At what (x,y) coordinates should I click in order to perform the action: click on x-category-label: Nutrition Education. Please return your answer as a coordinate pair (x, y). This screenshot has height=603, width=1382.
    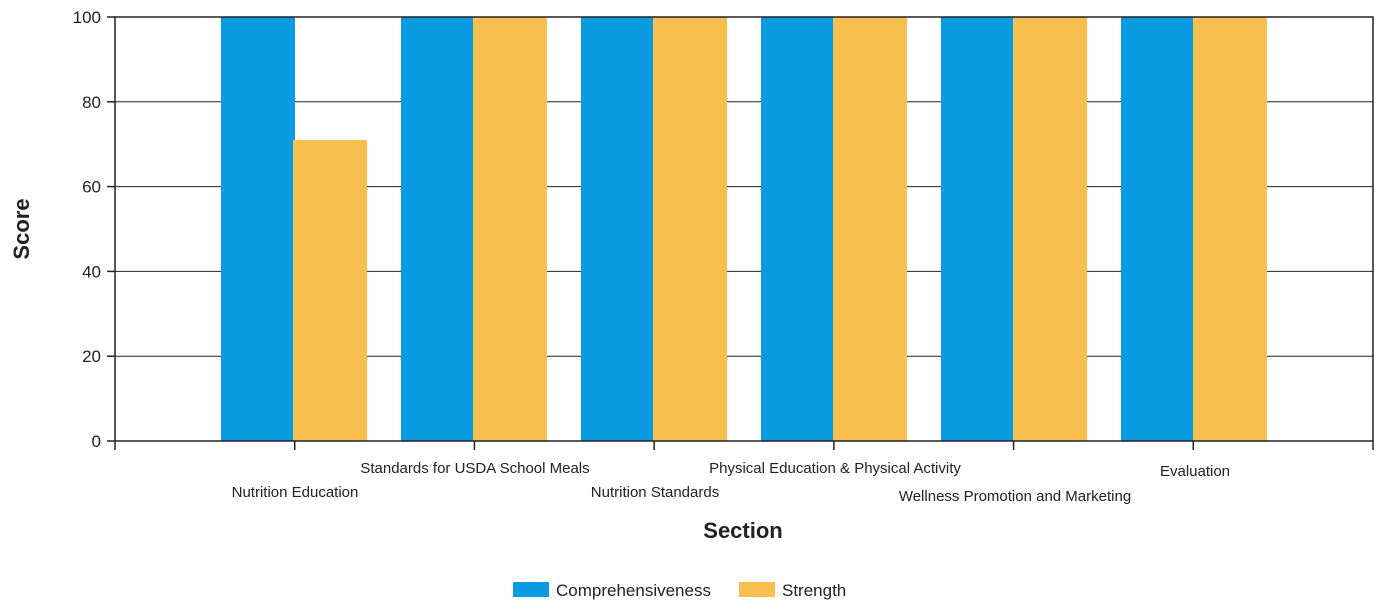
    Looking at the image, I should click on (295, 492).